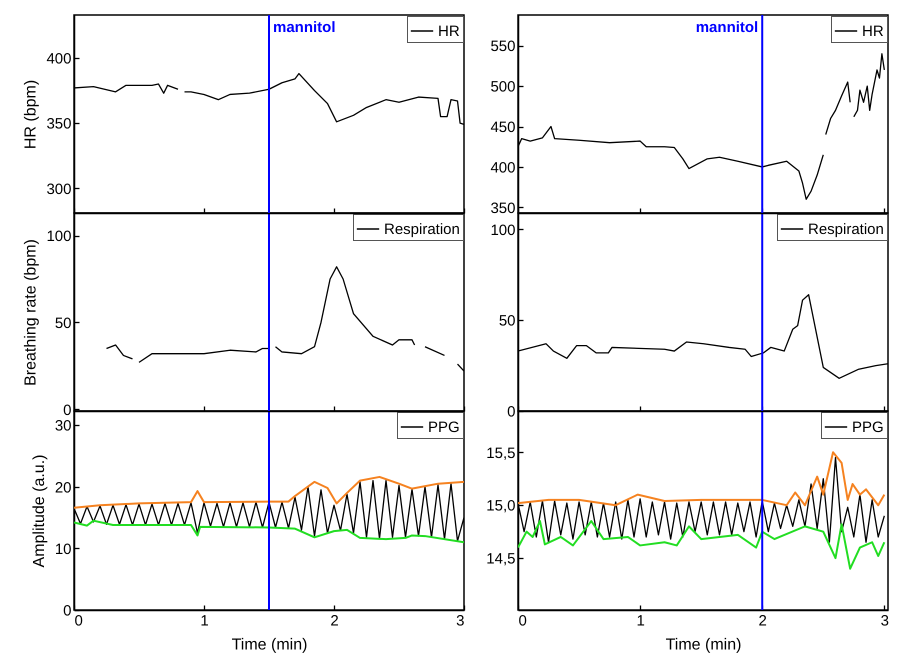  Describe the element at coordinates (503, 47) in the screenshot. I see `y-tick-label: 550` at that location.